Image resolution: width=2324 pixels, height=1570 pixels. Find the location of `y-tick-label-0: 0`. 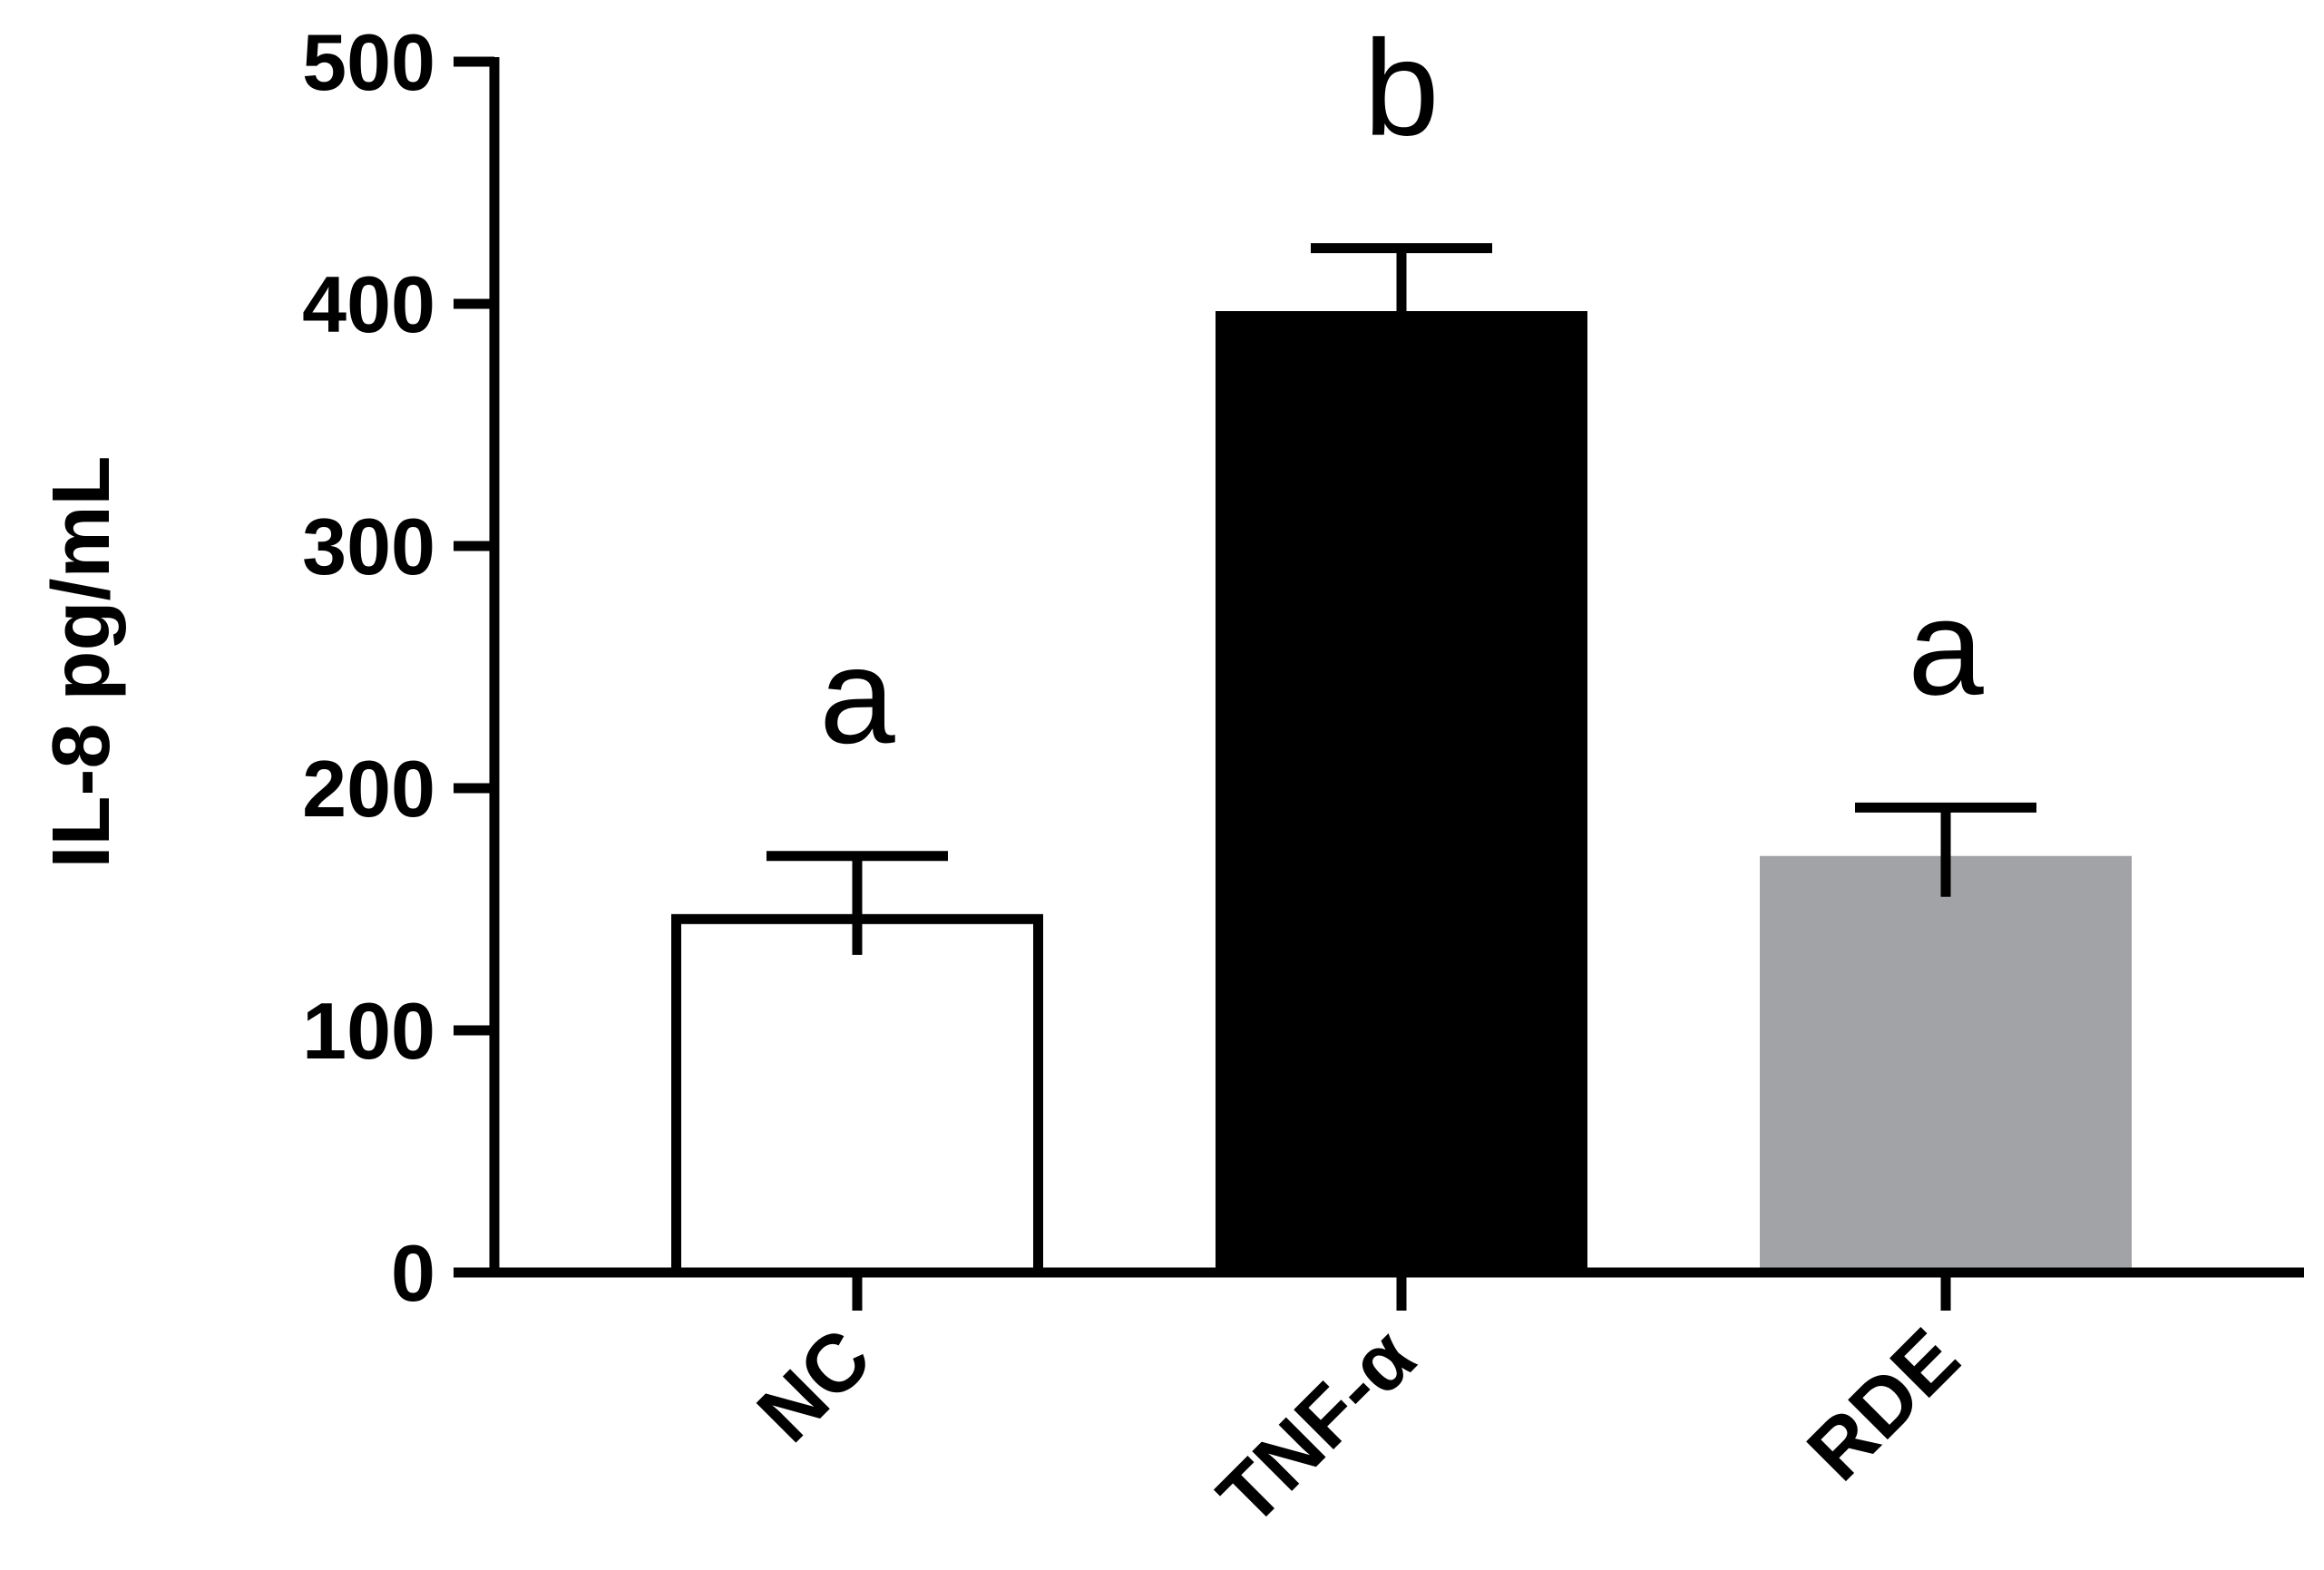

y-tick-label-0: 0 is located at coordinates (413, 1273).